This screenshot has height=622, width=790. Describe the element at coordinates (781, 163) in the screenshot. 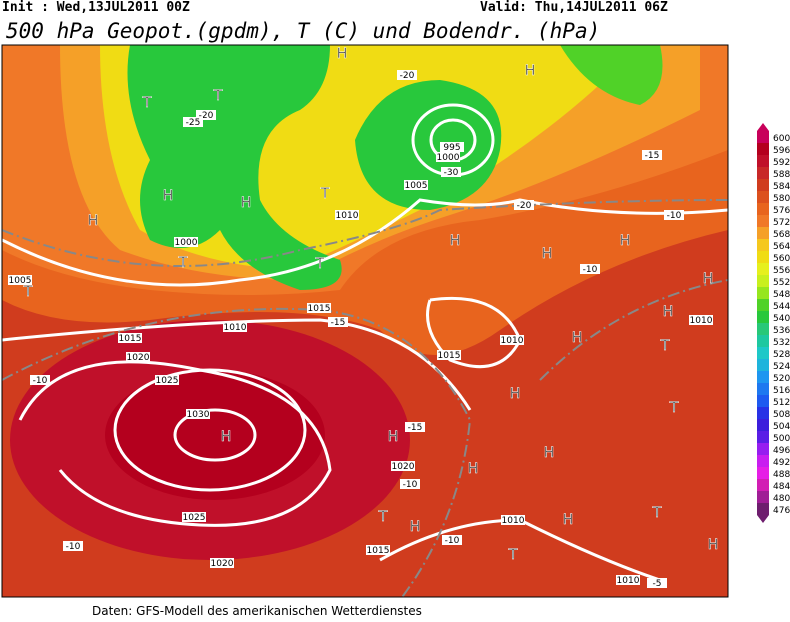

I see `colorbar-label: 592` at that location.